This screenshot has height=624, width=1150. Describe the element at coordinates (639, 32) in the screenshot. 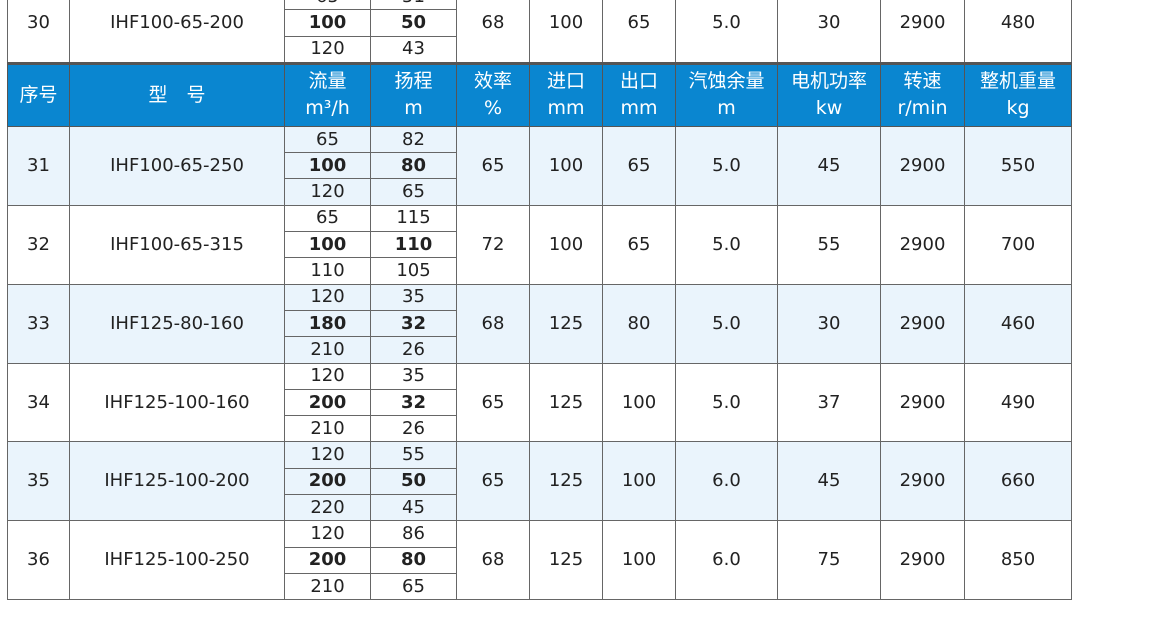

I see `outlet-cell: 65` at that location.